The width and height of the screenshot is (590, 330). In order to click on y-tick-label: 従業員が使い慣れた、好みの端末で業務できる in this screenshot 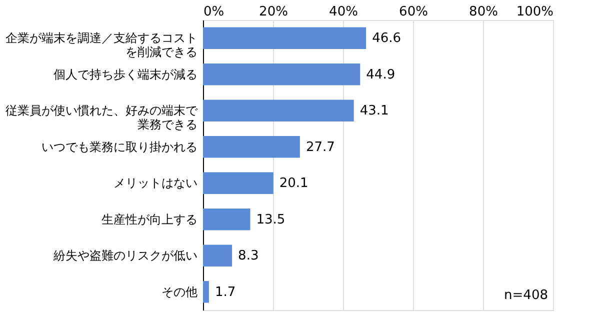, I will do `click(102, 118)`.